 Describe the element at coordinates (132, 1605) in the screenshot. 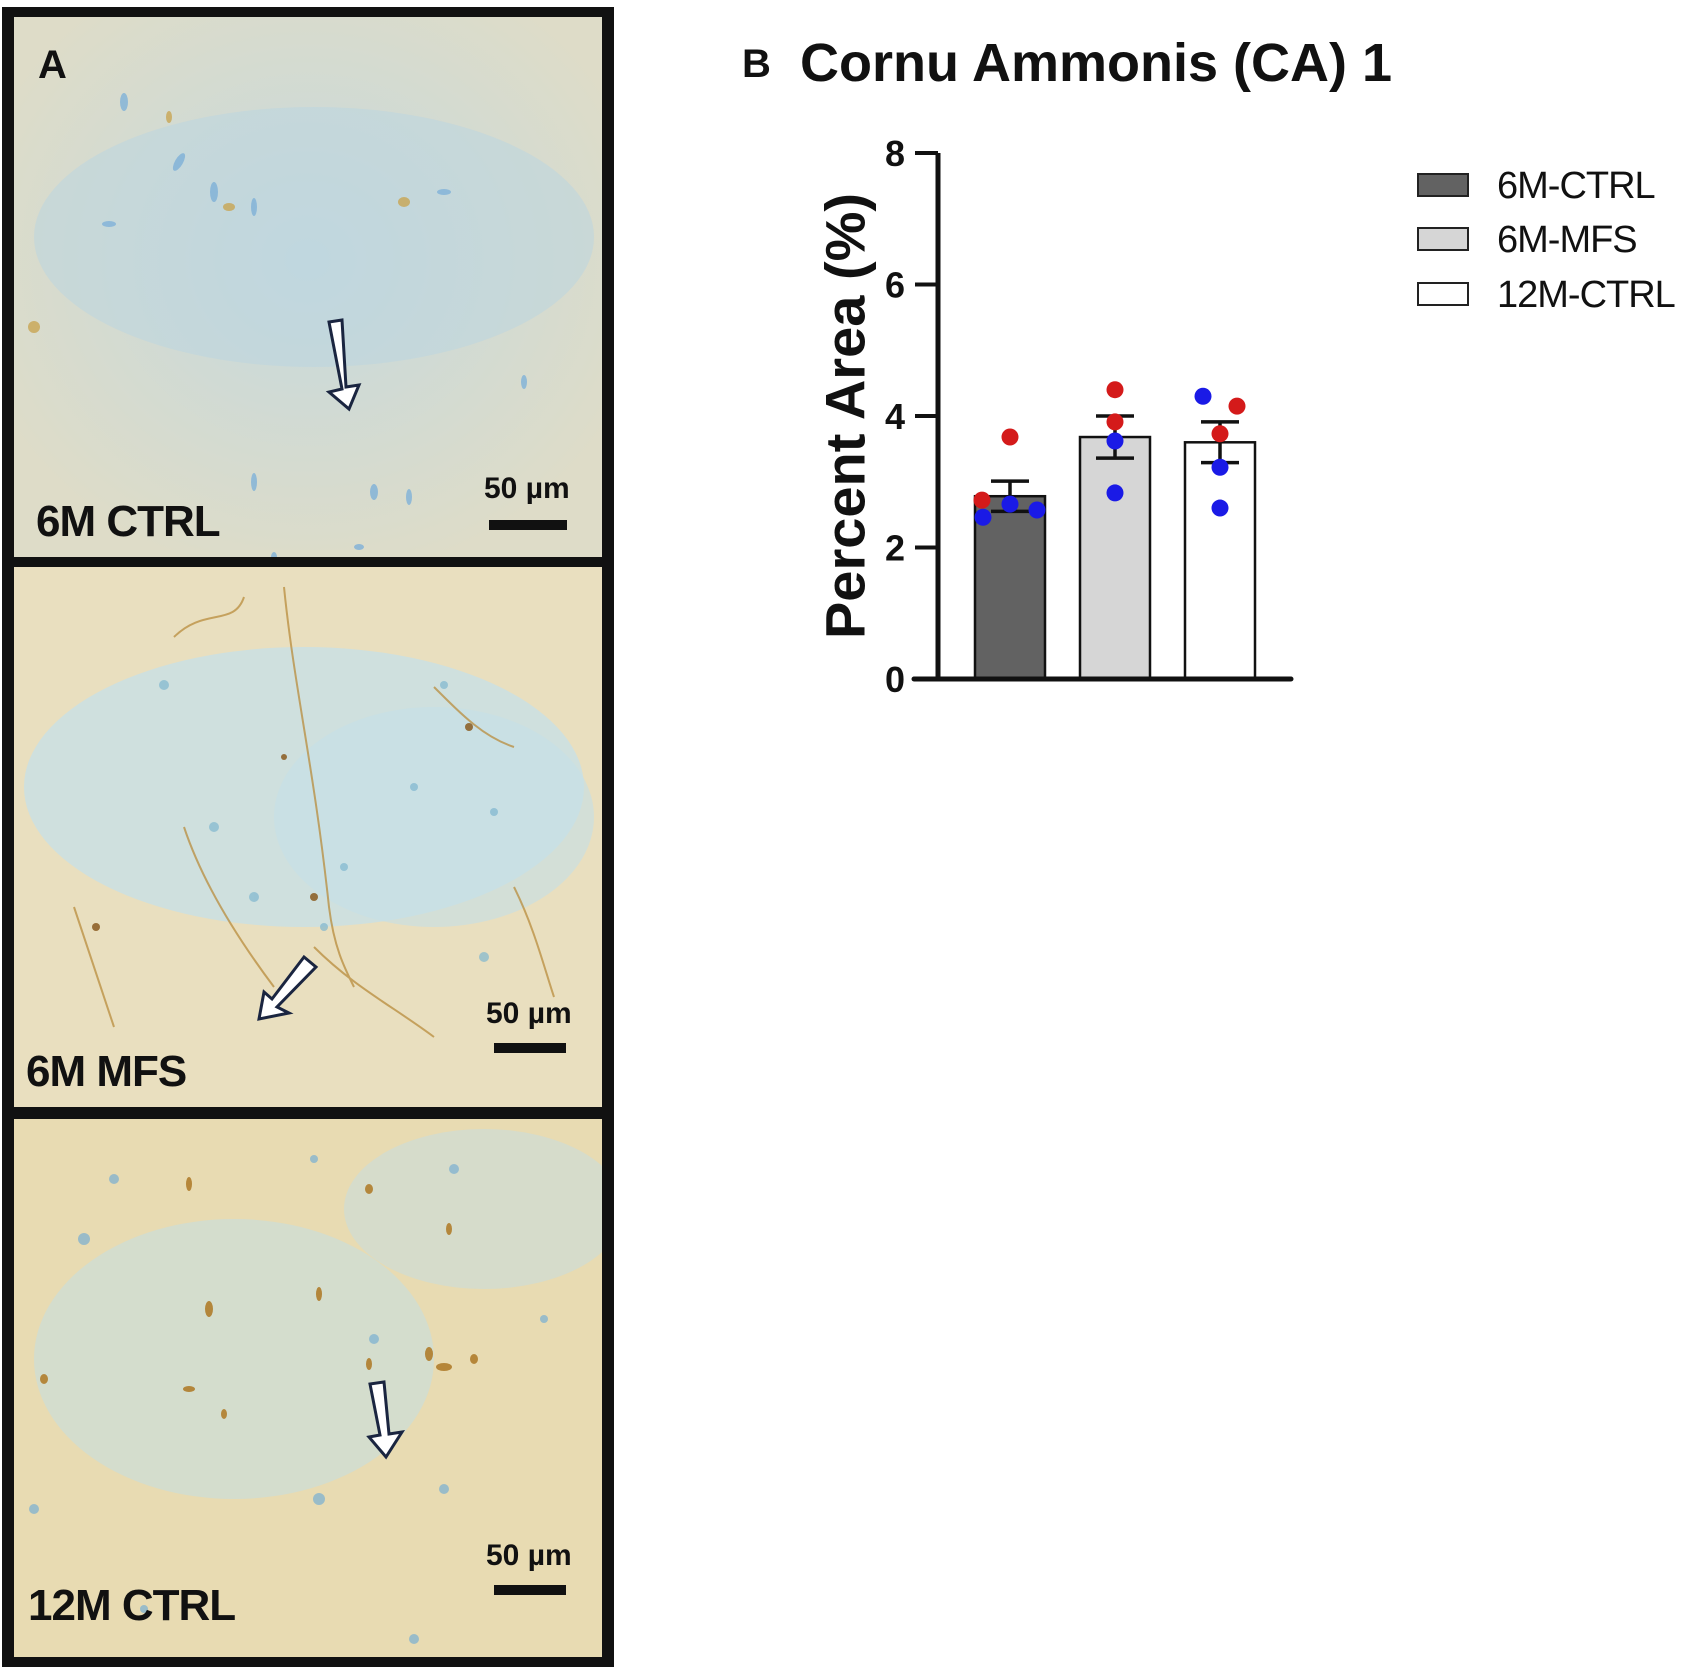

I see `image-label-12m-ctrl: 12M CTRL` at that location.